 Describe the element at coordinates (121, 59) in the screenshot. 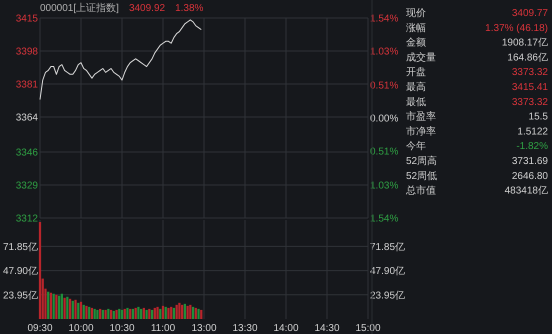

I see `line-series` at that location.